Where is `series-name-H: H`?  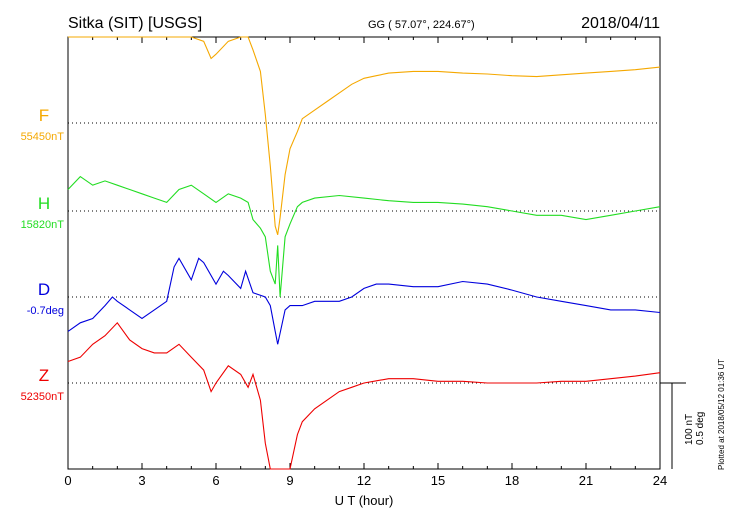
series-name-H: H is located at coordinates (44, 203).